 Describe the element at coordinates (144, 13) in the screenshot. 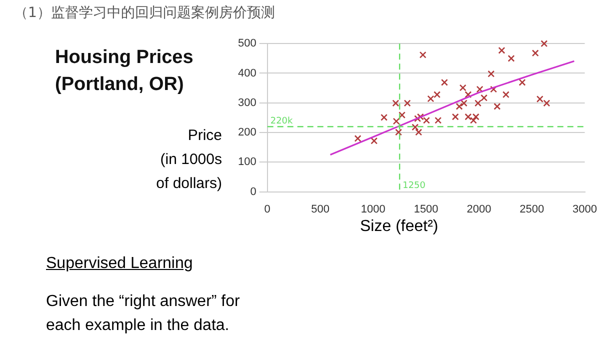

I see `text: （1）监督学习中的回归问题案例房价预测` at that location.